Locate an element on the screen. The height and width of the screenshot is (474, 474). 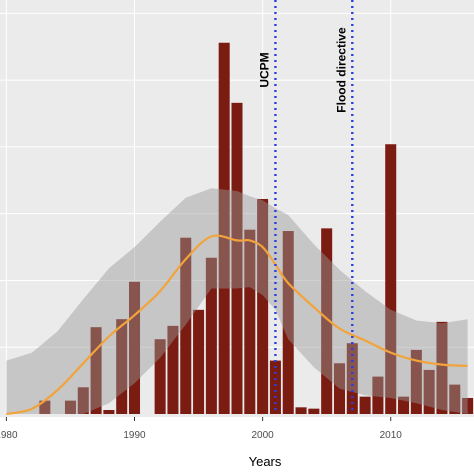
bar-2006 is located at coordinates (339, 388).